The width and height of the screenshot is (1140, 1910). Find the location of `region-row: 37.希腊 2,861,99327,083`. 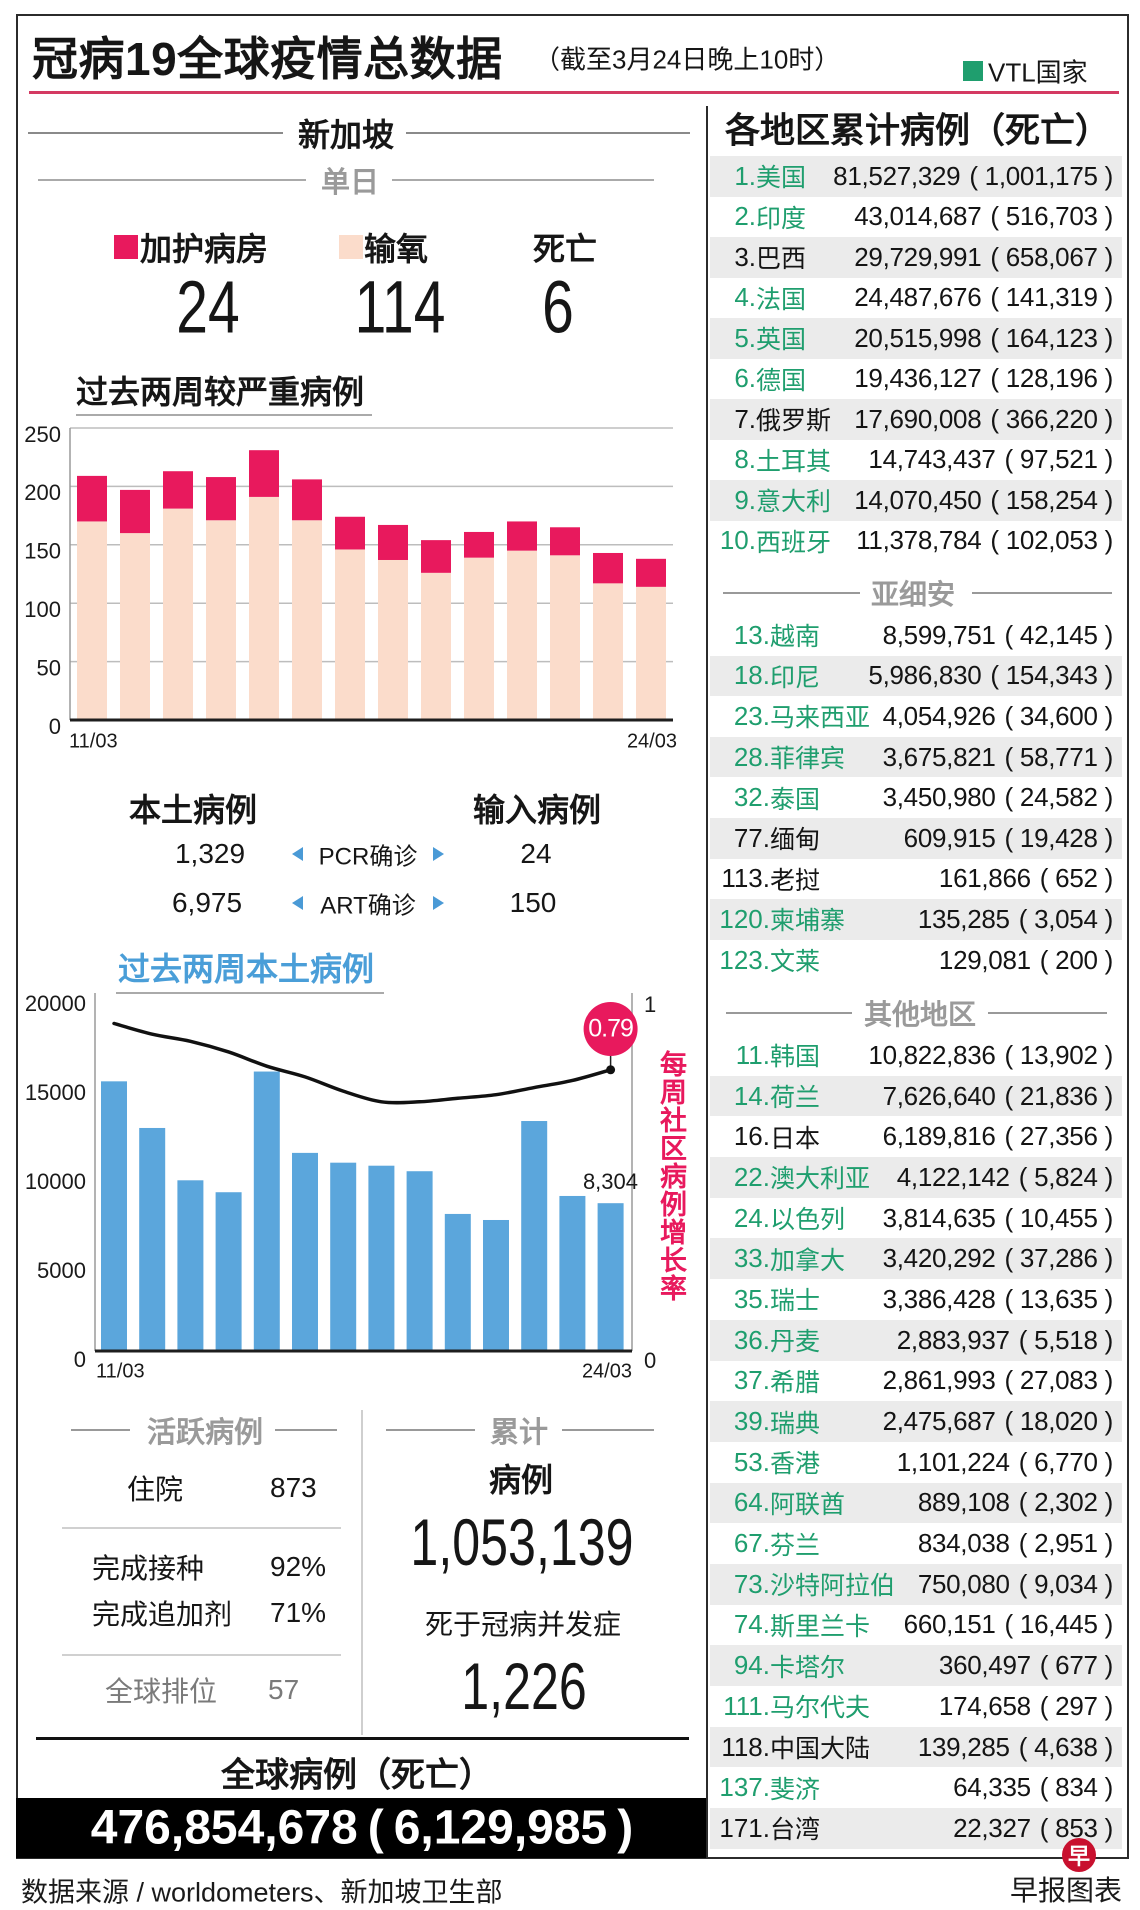

region-row: 37.希腊 2,861,99327,083 is located at coordinates (916, 1381).